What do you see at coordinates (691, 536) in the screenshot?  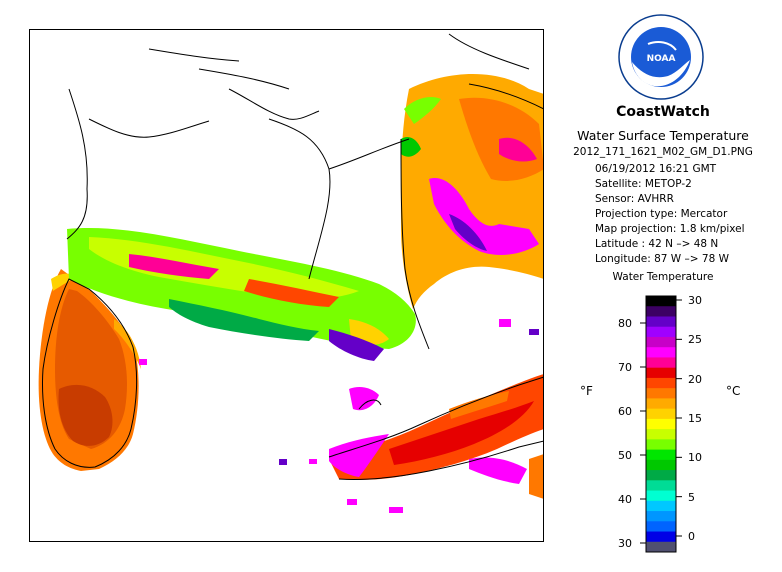 I see `celsius-tick-label: 0` at bounding box center [691, 536].